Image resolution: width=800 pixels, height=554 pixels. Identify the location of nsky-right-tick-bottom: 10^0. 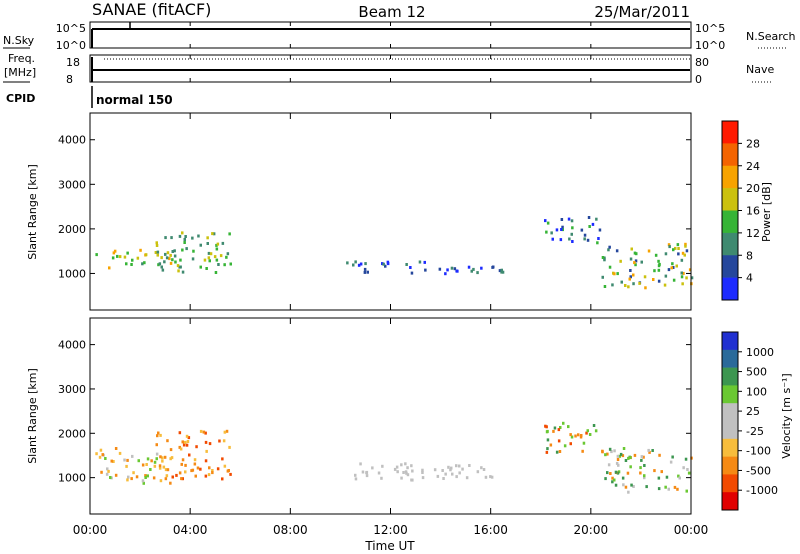
(710, 45).